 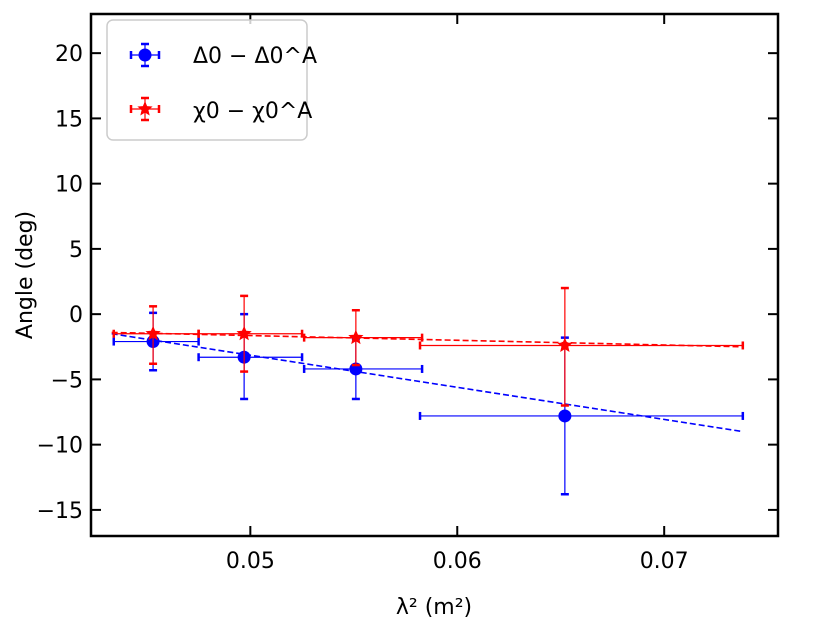 I want to click on legend: Δ0 − Δ0^A χ0 − χ0^A, so click(x=211, y=80).